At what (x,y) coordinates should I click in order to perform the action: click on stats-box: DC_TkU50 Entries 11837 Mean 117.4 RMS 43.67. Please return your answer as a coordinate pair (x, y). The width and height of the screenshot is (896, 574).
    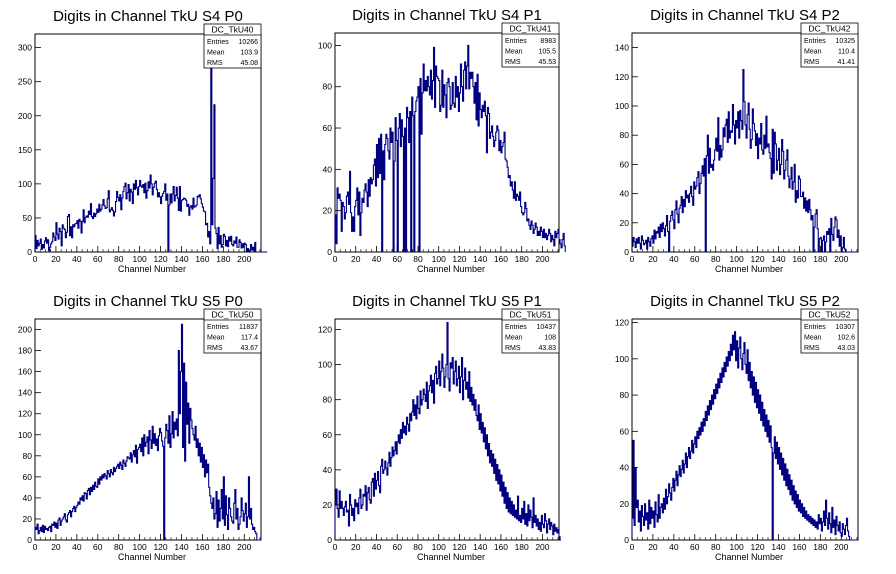
    Looking at the image, I should click on (232, 331).